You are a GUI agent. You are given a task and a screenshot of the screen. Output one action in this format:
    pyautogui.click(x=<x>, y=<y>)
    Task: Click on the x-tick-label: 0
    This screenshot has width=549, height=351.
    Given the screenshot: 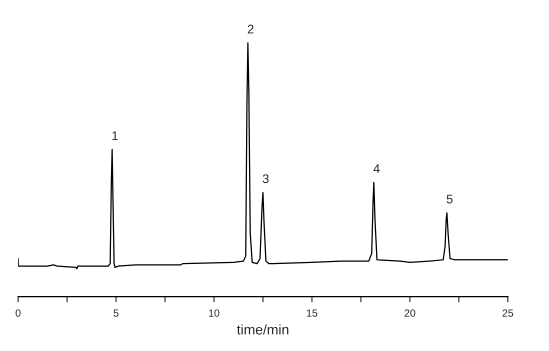 What is the action you would take?
    pyautogui.click(x=18, y=313)
    